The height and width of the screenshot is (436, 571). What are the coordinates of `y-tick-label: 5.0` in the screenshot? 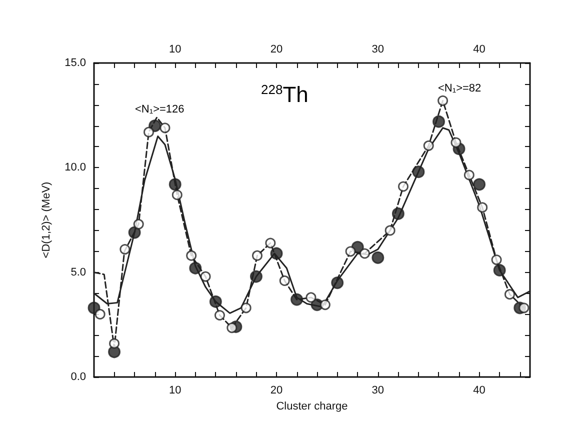 It's located at (78, 272).